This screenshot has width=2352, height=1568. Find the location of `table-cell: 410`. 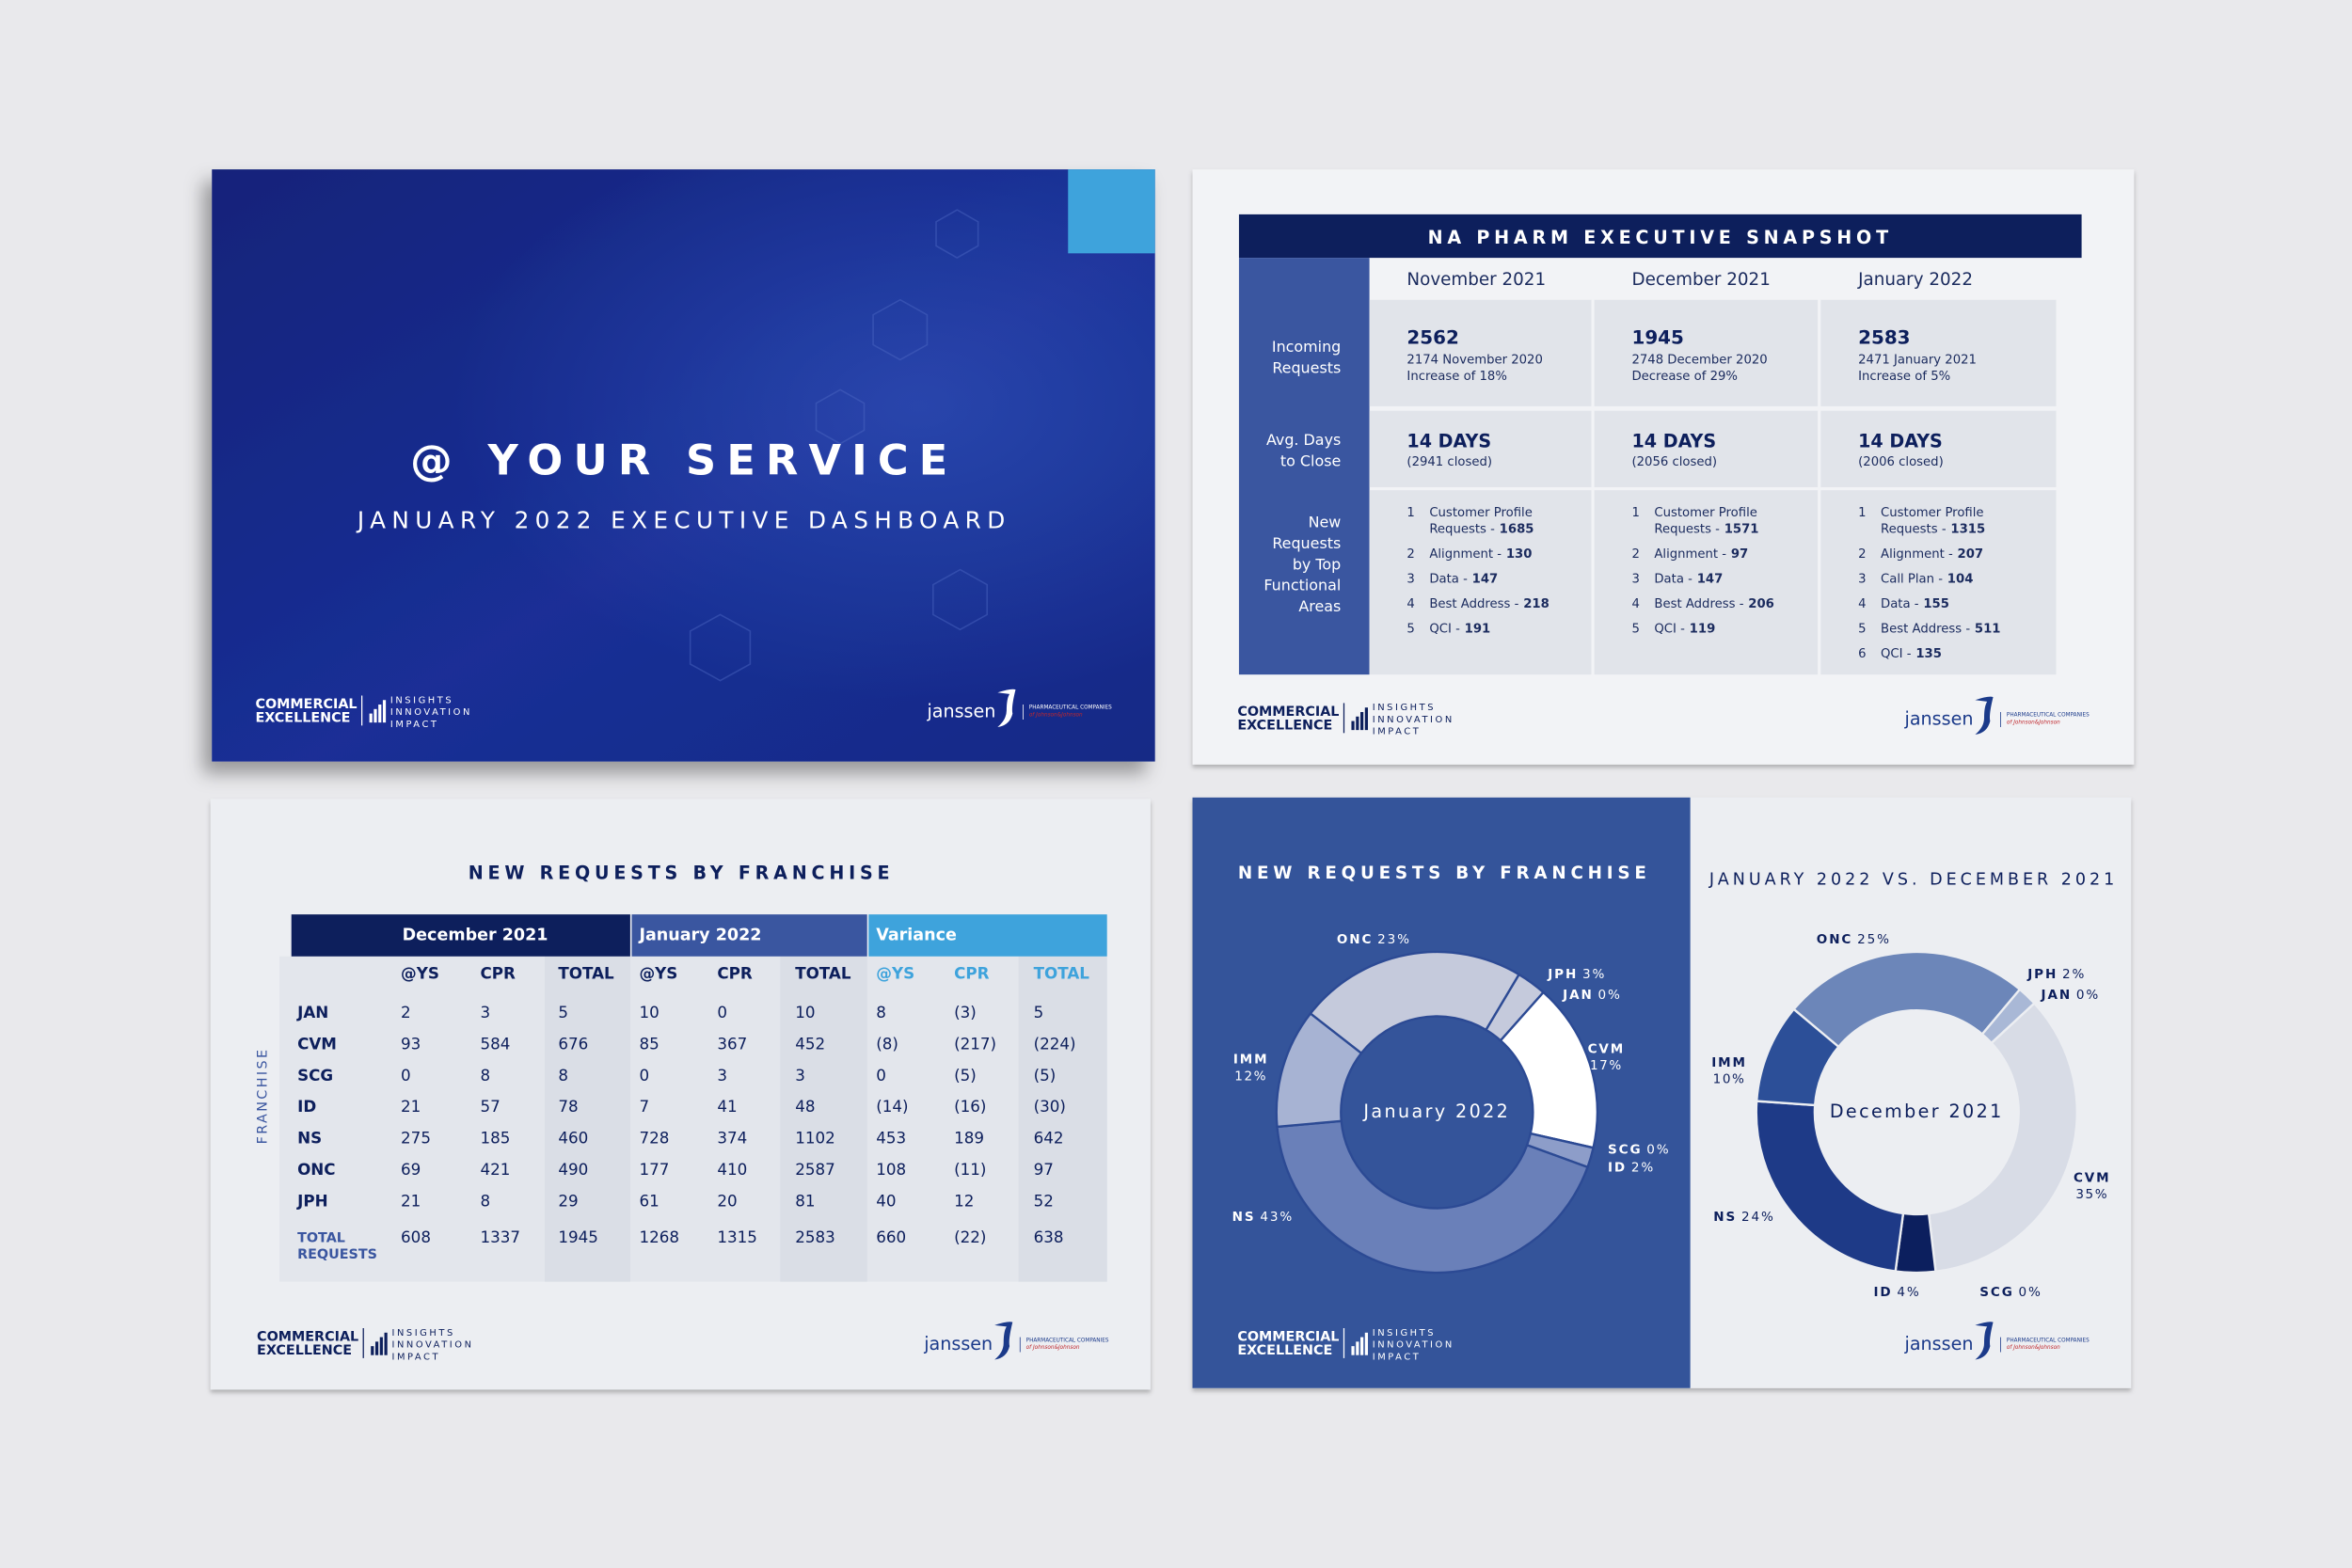

table-cell: 410 is located at coordinates (732, 1169).